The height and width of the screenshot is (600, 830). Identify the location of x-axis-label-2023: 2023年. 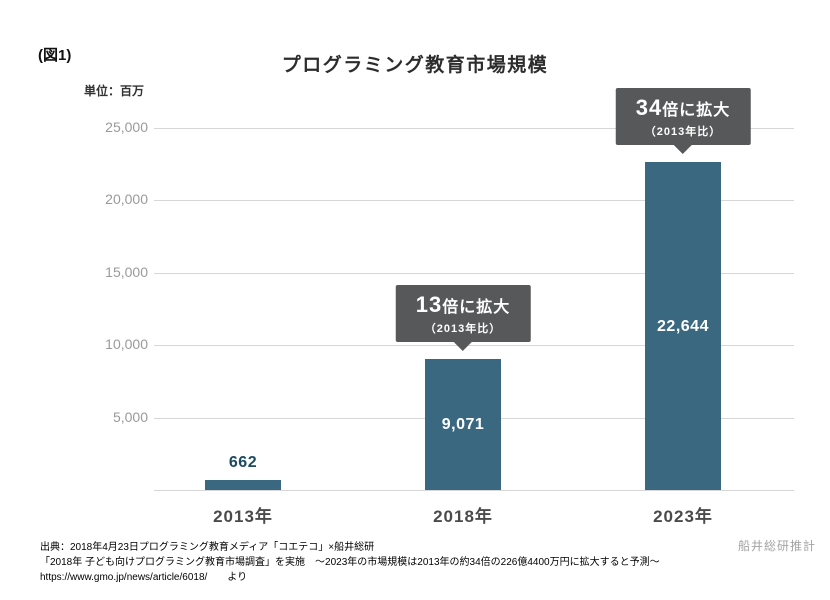
(683, 516).